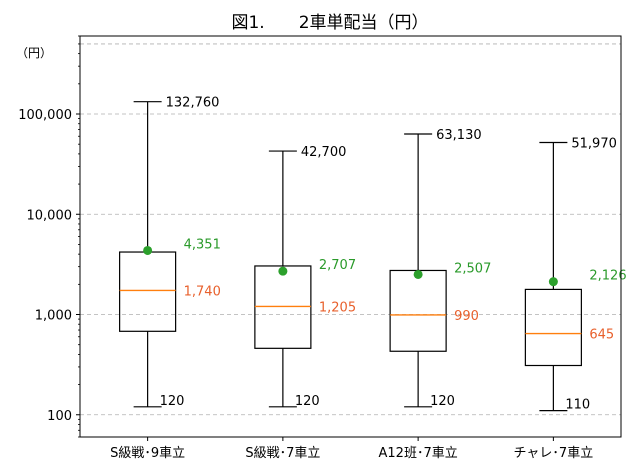 The height and width of the screenshot is (476, 640). What do you see at coordinates (575, 275) in the screenshot?
I see `box-group: 51,970 110 2,126 645` at bounding box center [575, 275].